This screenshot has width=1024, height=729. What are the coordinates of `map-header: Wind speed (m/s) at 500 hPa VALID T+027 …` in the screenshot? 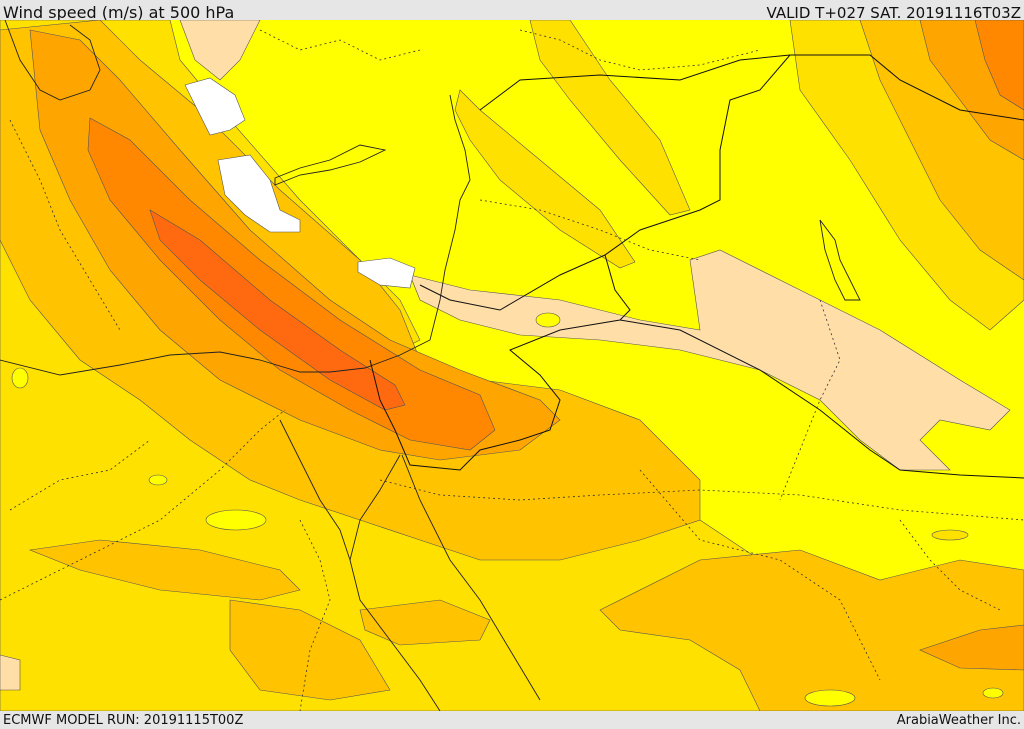 It's located at (512, 11).